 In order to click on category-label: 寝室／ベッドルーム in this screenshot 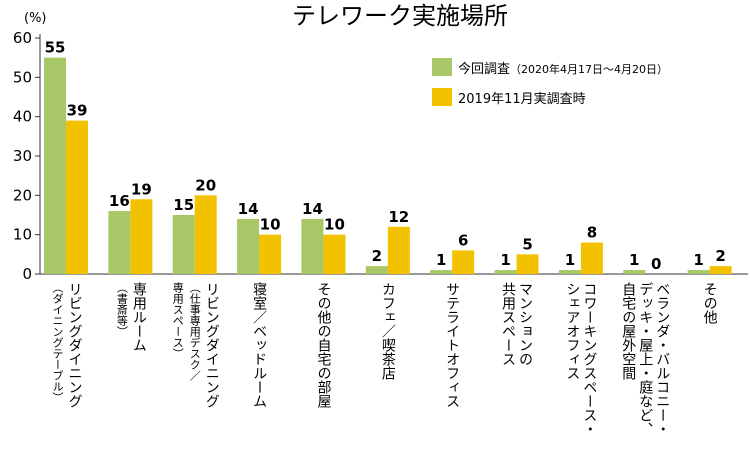, I will do `click(259, 344)`.